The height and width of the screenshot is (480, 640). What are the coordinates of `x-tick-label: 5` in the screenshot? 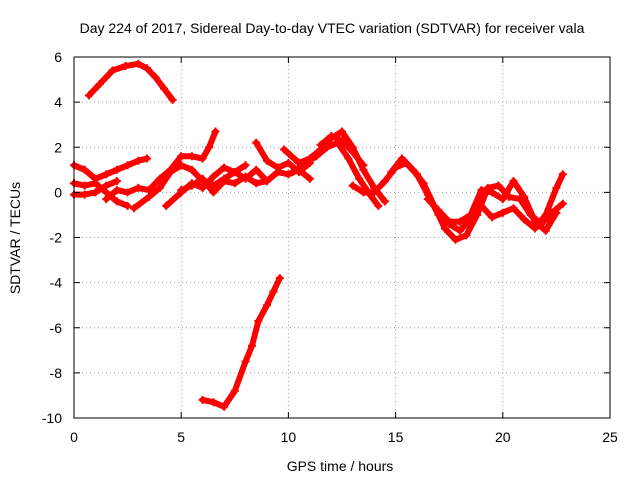 It's located at (181, 437).